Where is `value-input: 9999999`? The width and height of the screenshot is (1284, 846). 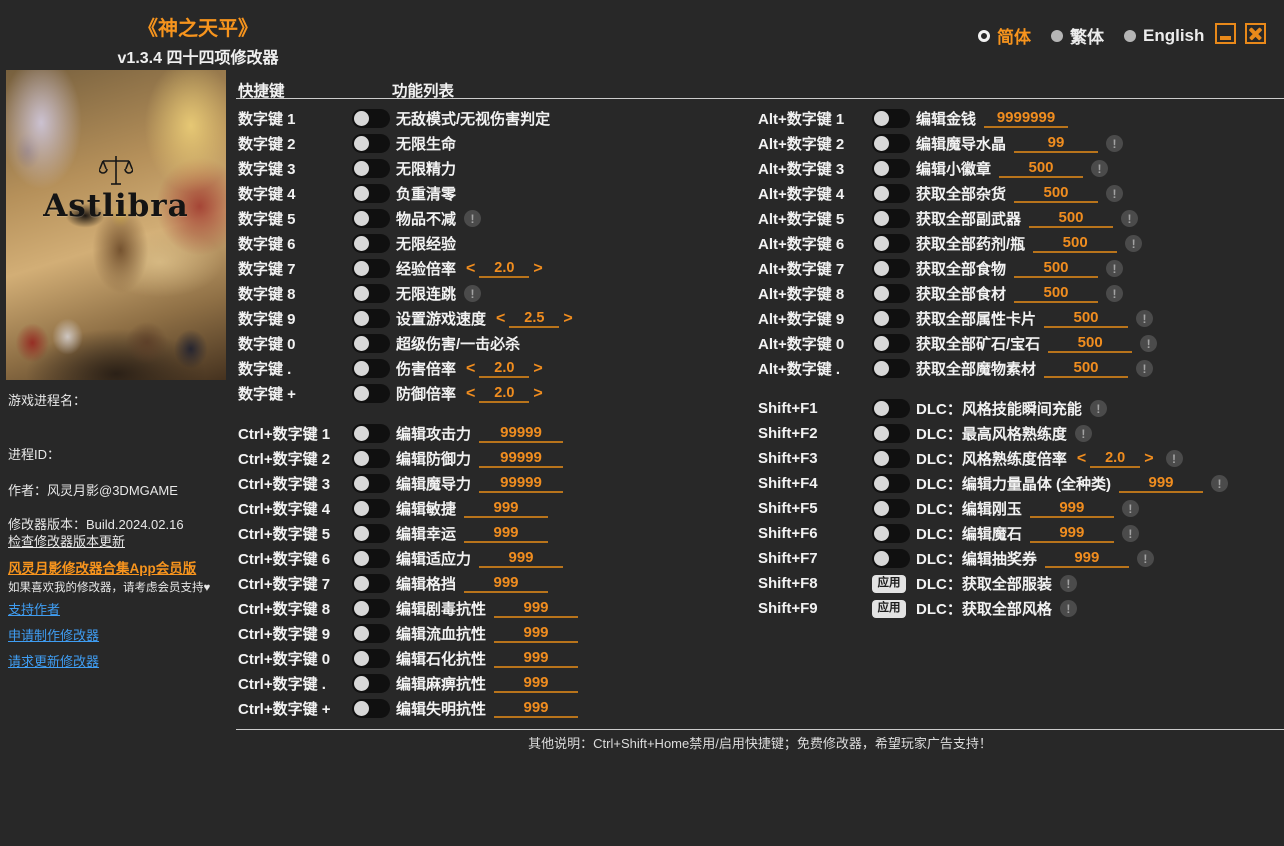 value-input: 9999999 is located at coordinates (1026, 118).